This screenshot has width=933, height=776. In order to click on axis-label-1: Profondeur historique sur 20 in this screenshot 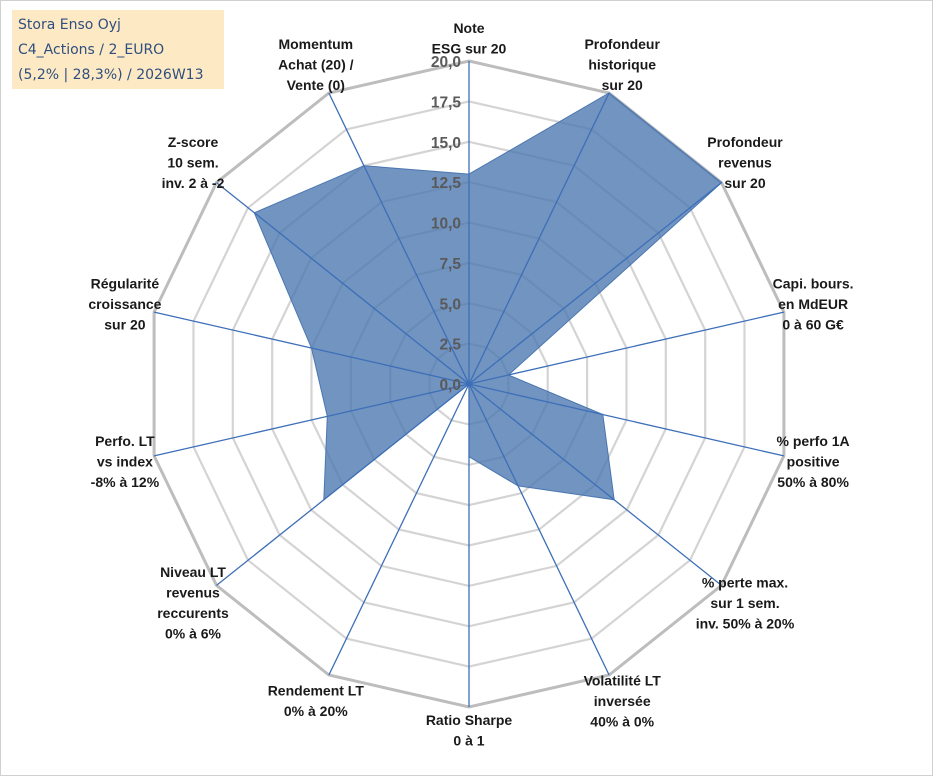, I will do `click(622, 64)`.